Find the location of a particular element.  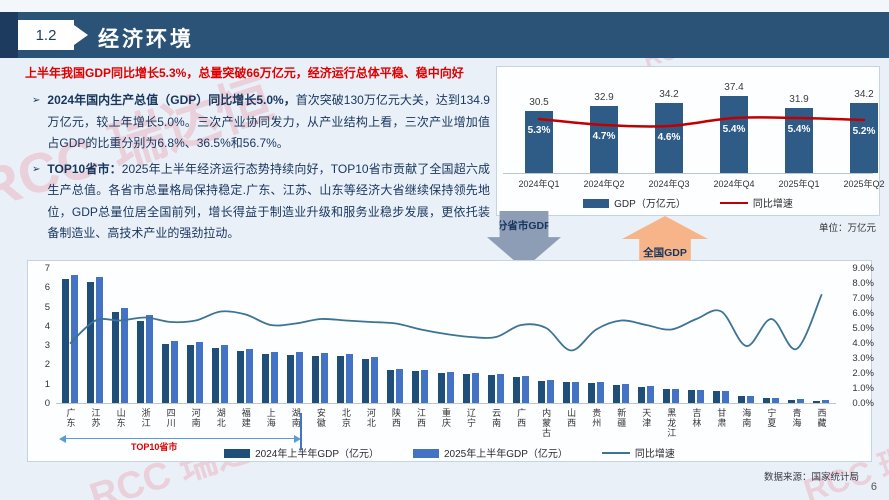

national-gdp-arrow-label: 全国GDP is located at coordinates (665, 253).